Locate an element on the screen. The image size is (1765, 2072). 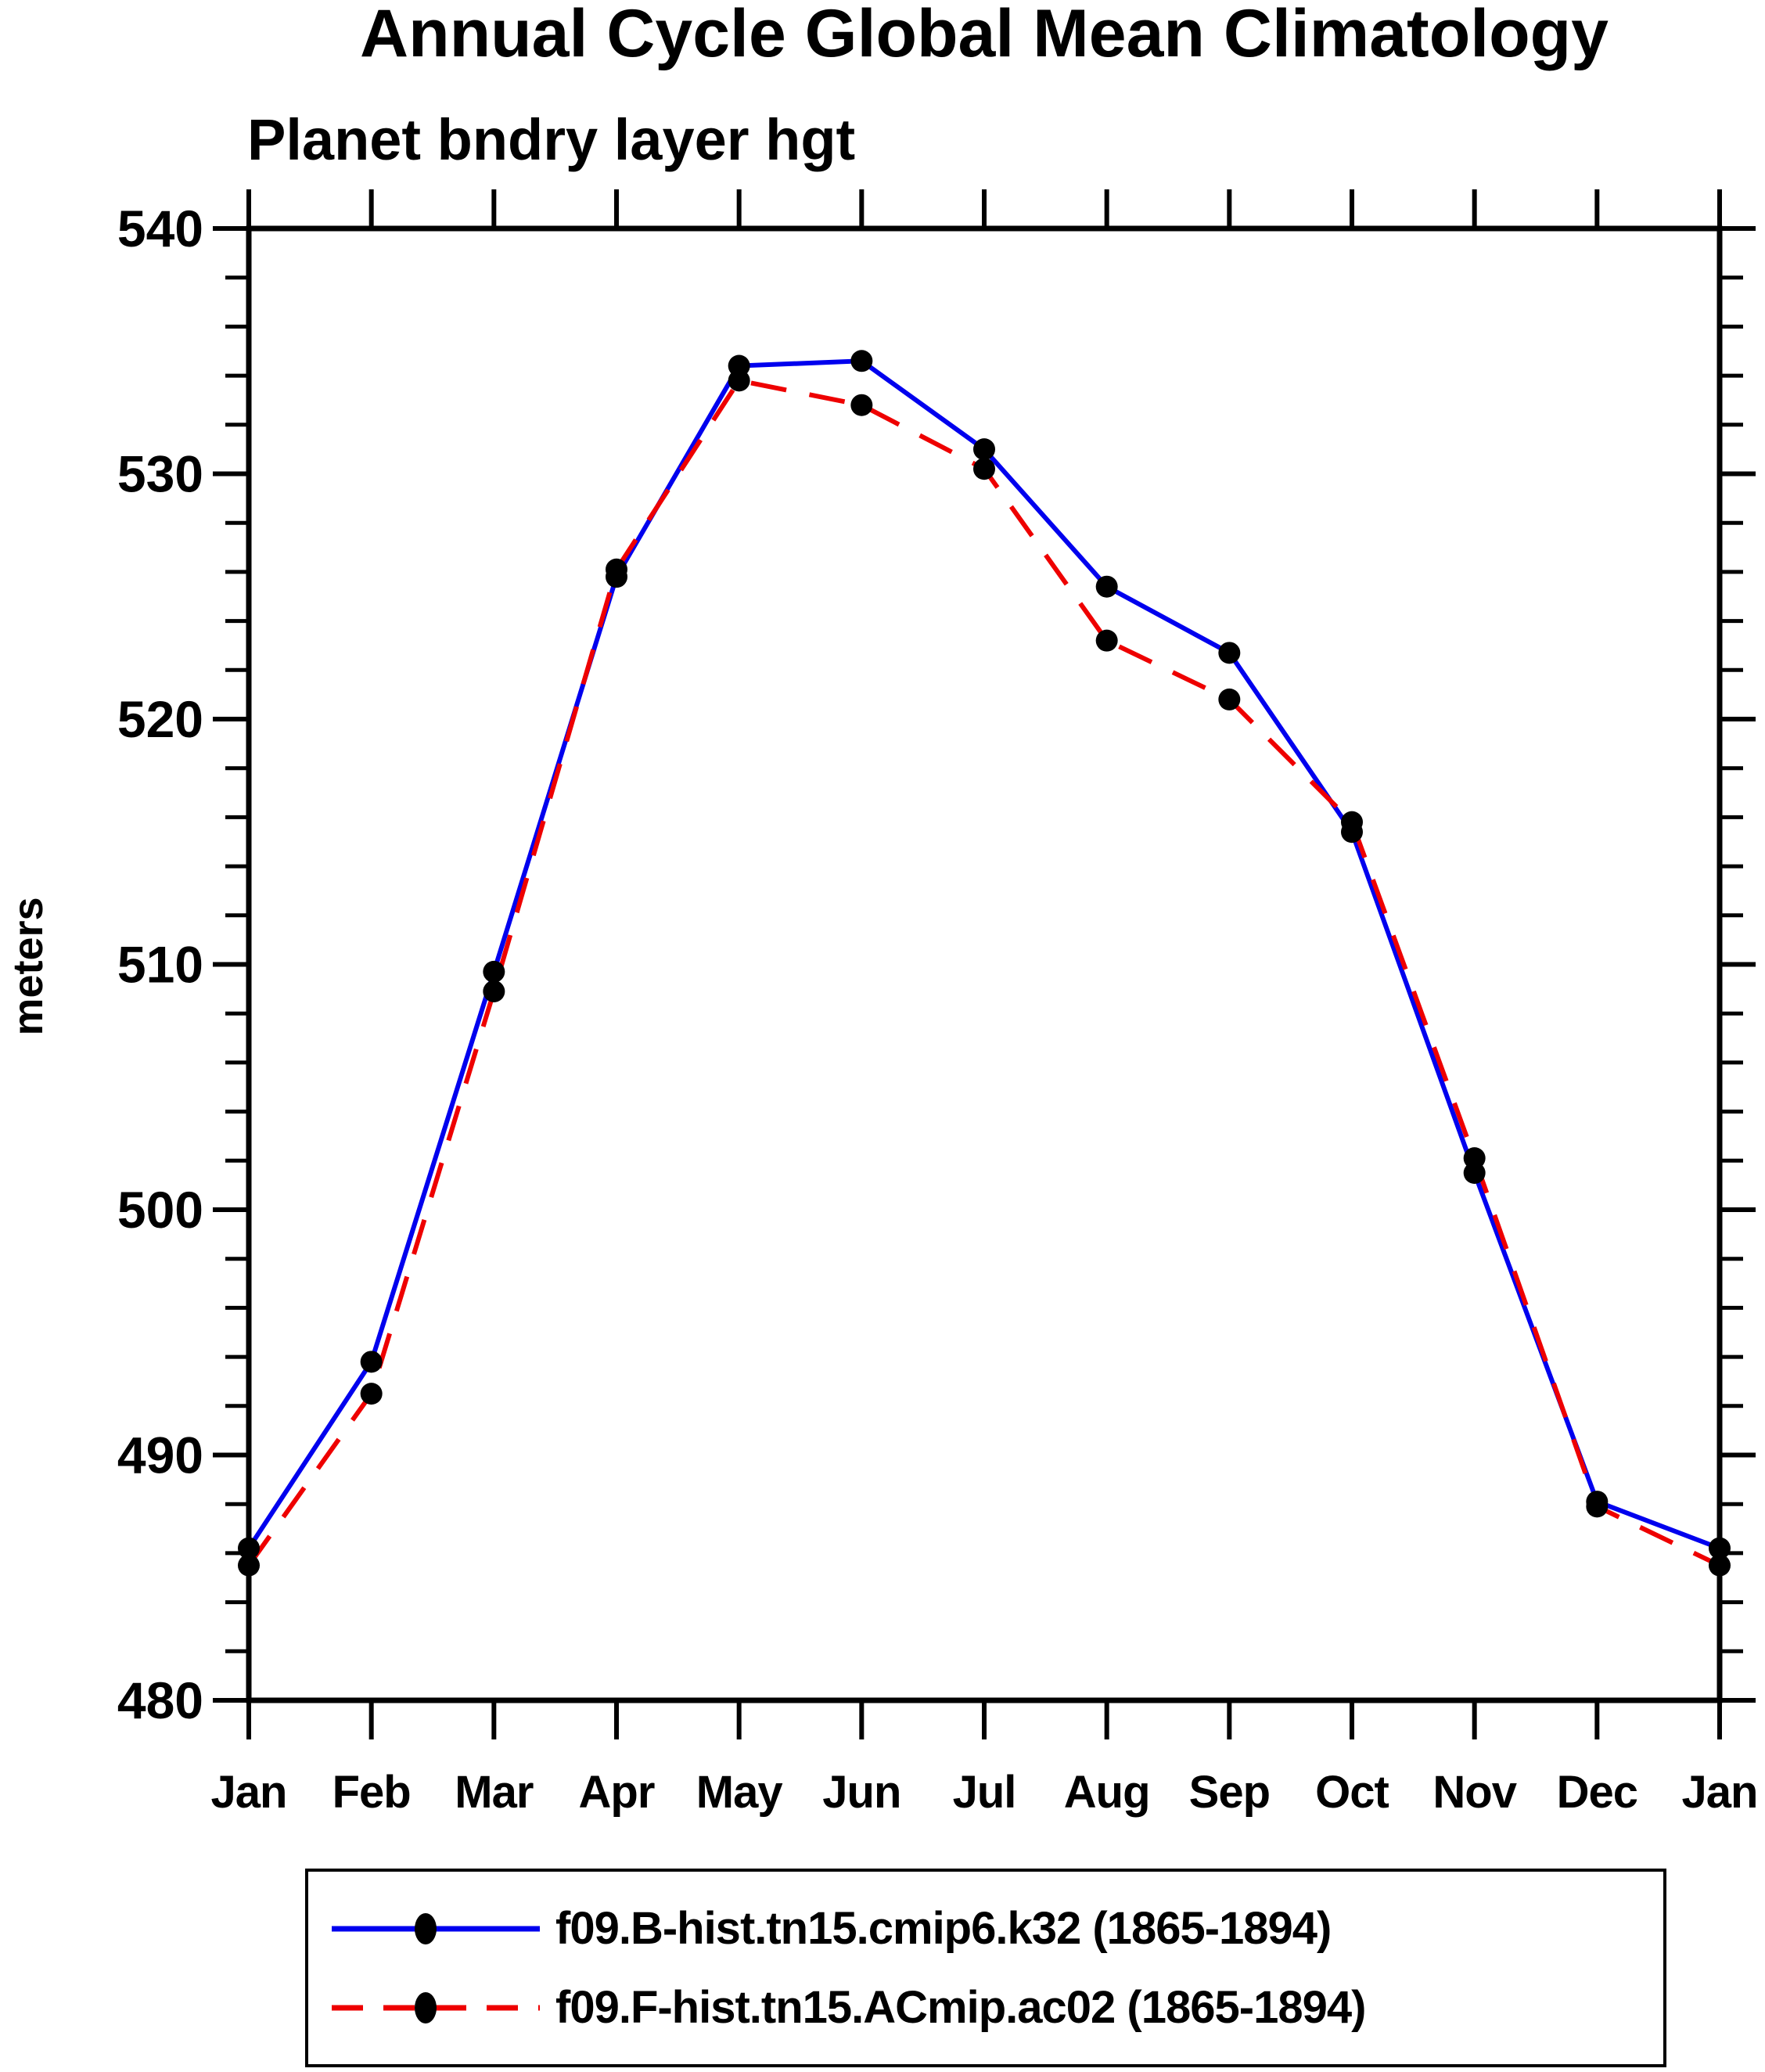
month-label: Apr is located at coordinates (617, 1793).